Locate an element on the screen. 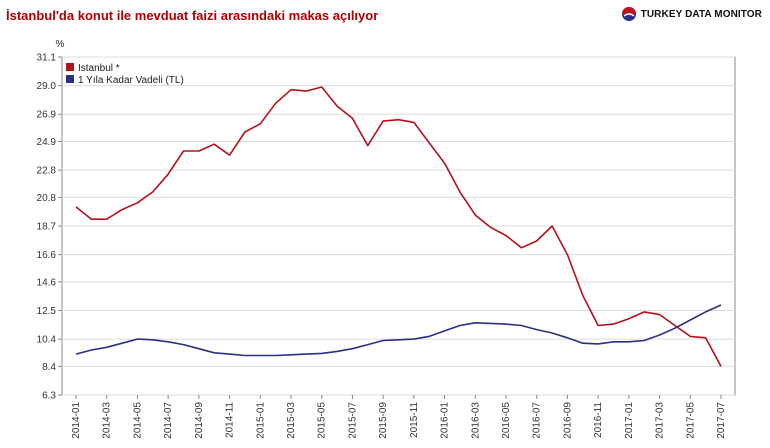 The width and height of the screenshot is (770, 448). x-tick-label: 2017-03 is located at coordinates (660, 420).